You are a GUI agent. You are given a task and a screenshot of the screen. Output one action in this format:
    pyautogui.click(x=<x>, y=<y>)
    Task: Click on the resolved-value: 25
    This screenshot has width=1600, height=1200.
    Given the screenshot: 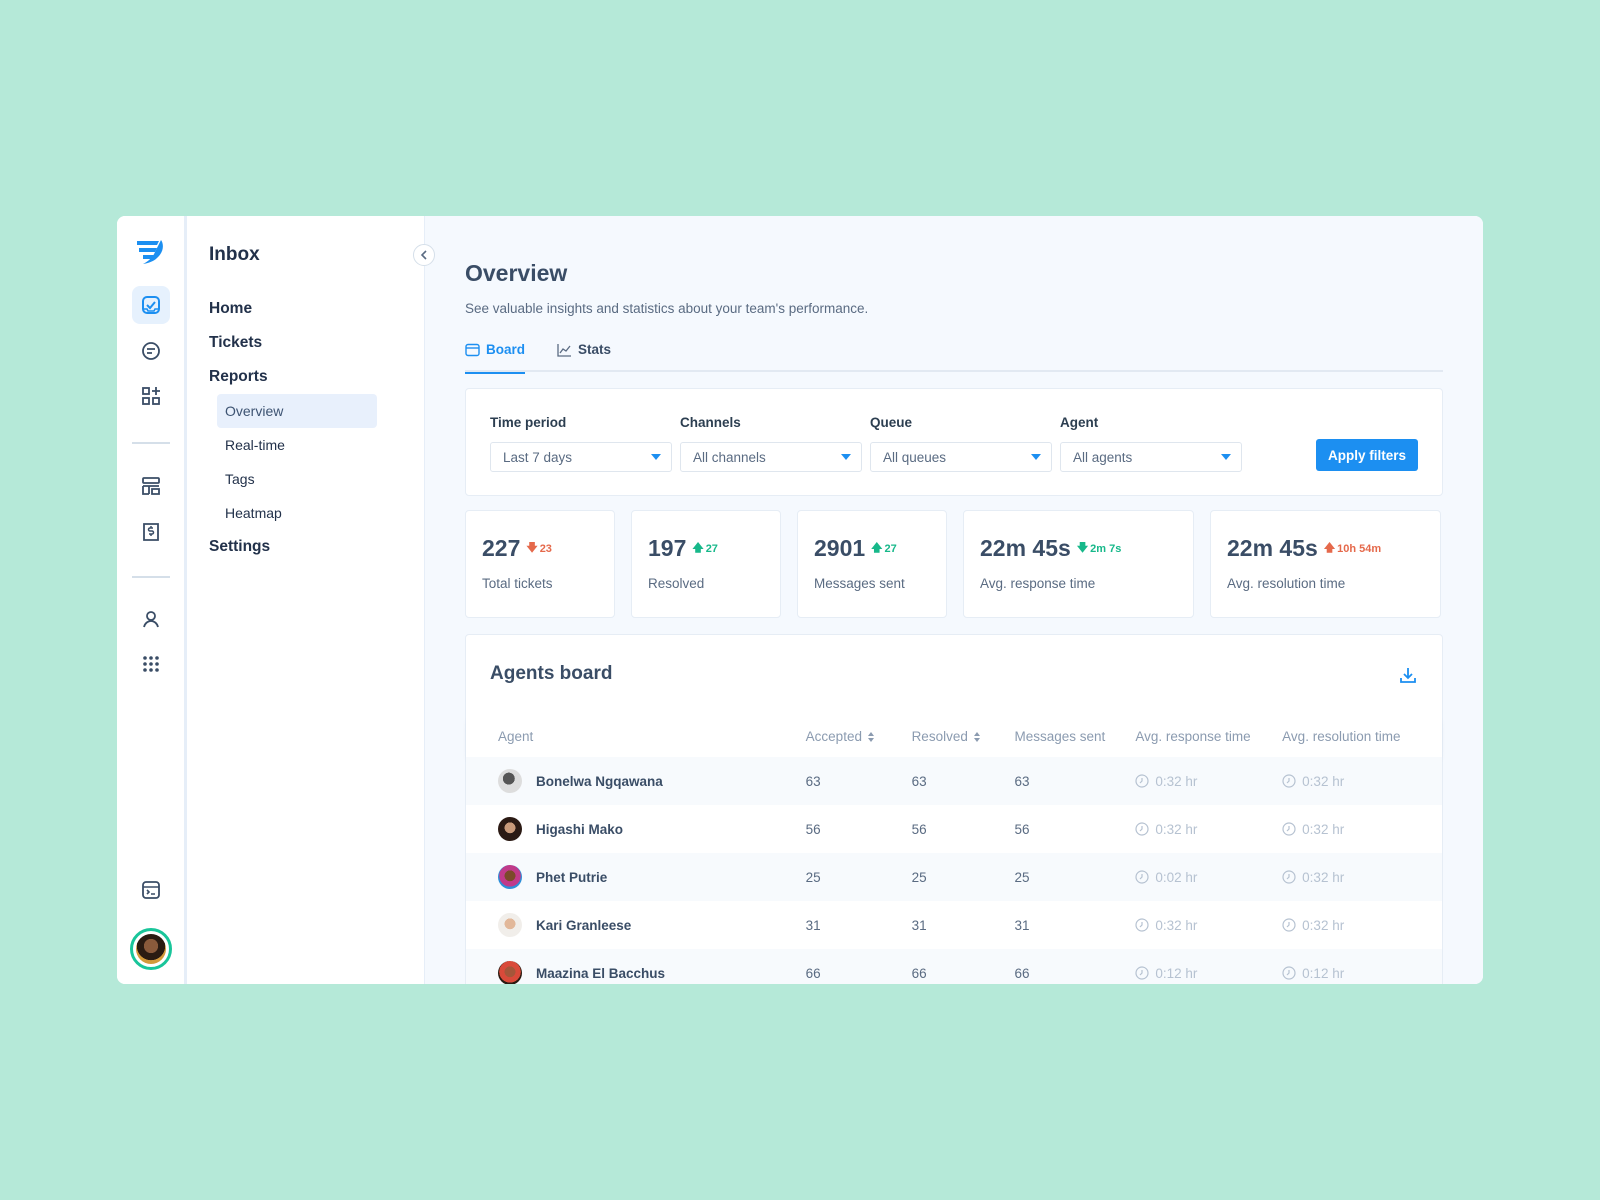 What is the action you would take?
    pyautogui.click(x=919, y=877)
    